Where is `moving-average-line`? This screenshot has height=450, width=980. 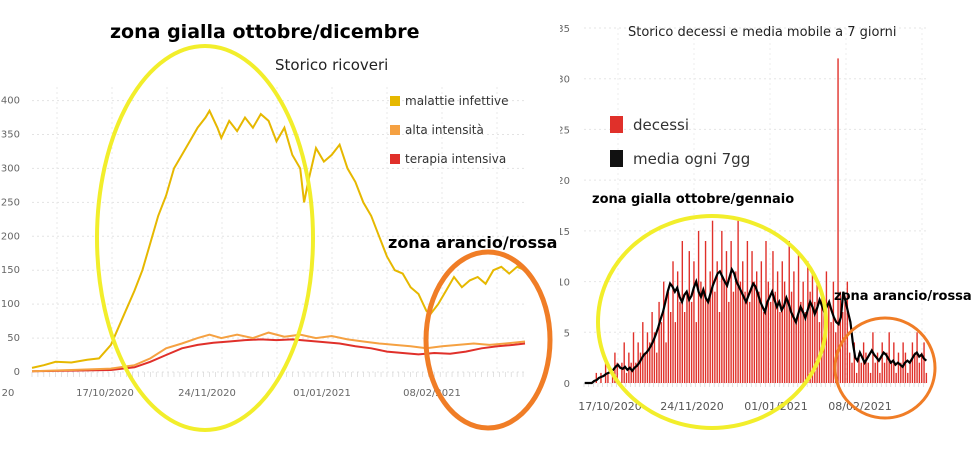
moving-average-line is located at coordinates (756, 325).